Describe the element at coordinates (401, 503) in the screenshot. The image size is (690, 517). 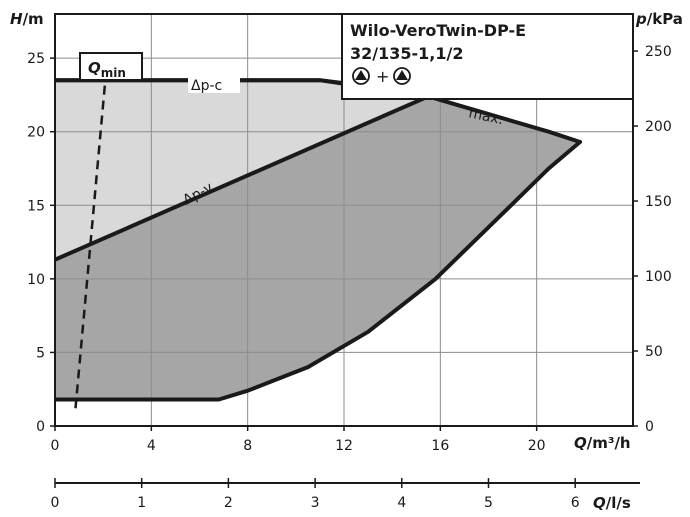
I see `x2-tick-label: 4` at that location.